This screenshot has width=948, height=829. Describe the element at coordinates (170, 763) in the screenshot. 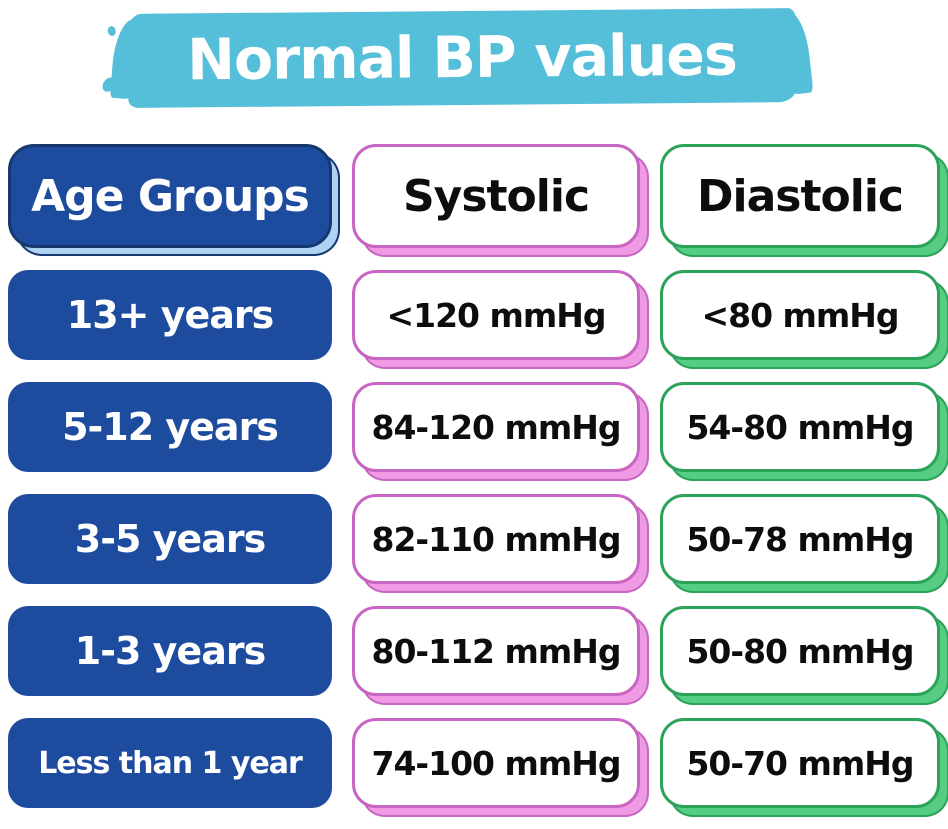

I see `age-cell: Less than 1 year` at that location.